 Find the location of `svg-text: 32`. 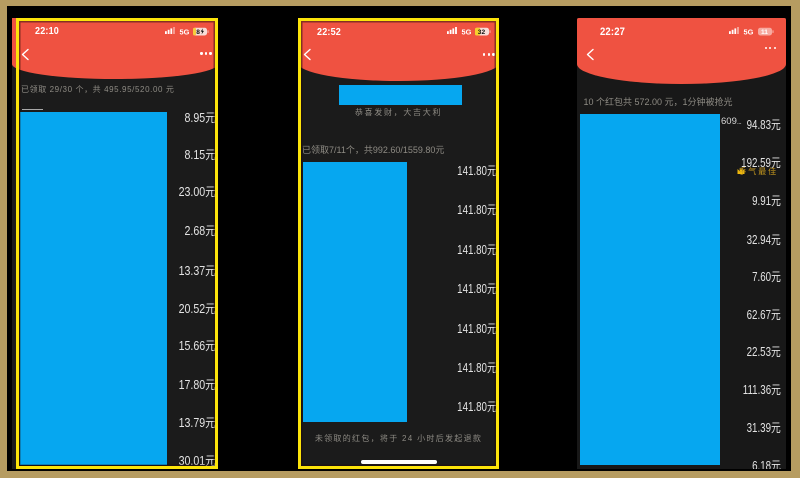

svg-text: 32 is located at coordinates (482, 32).